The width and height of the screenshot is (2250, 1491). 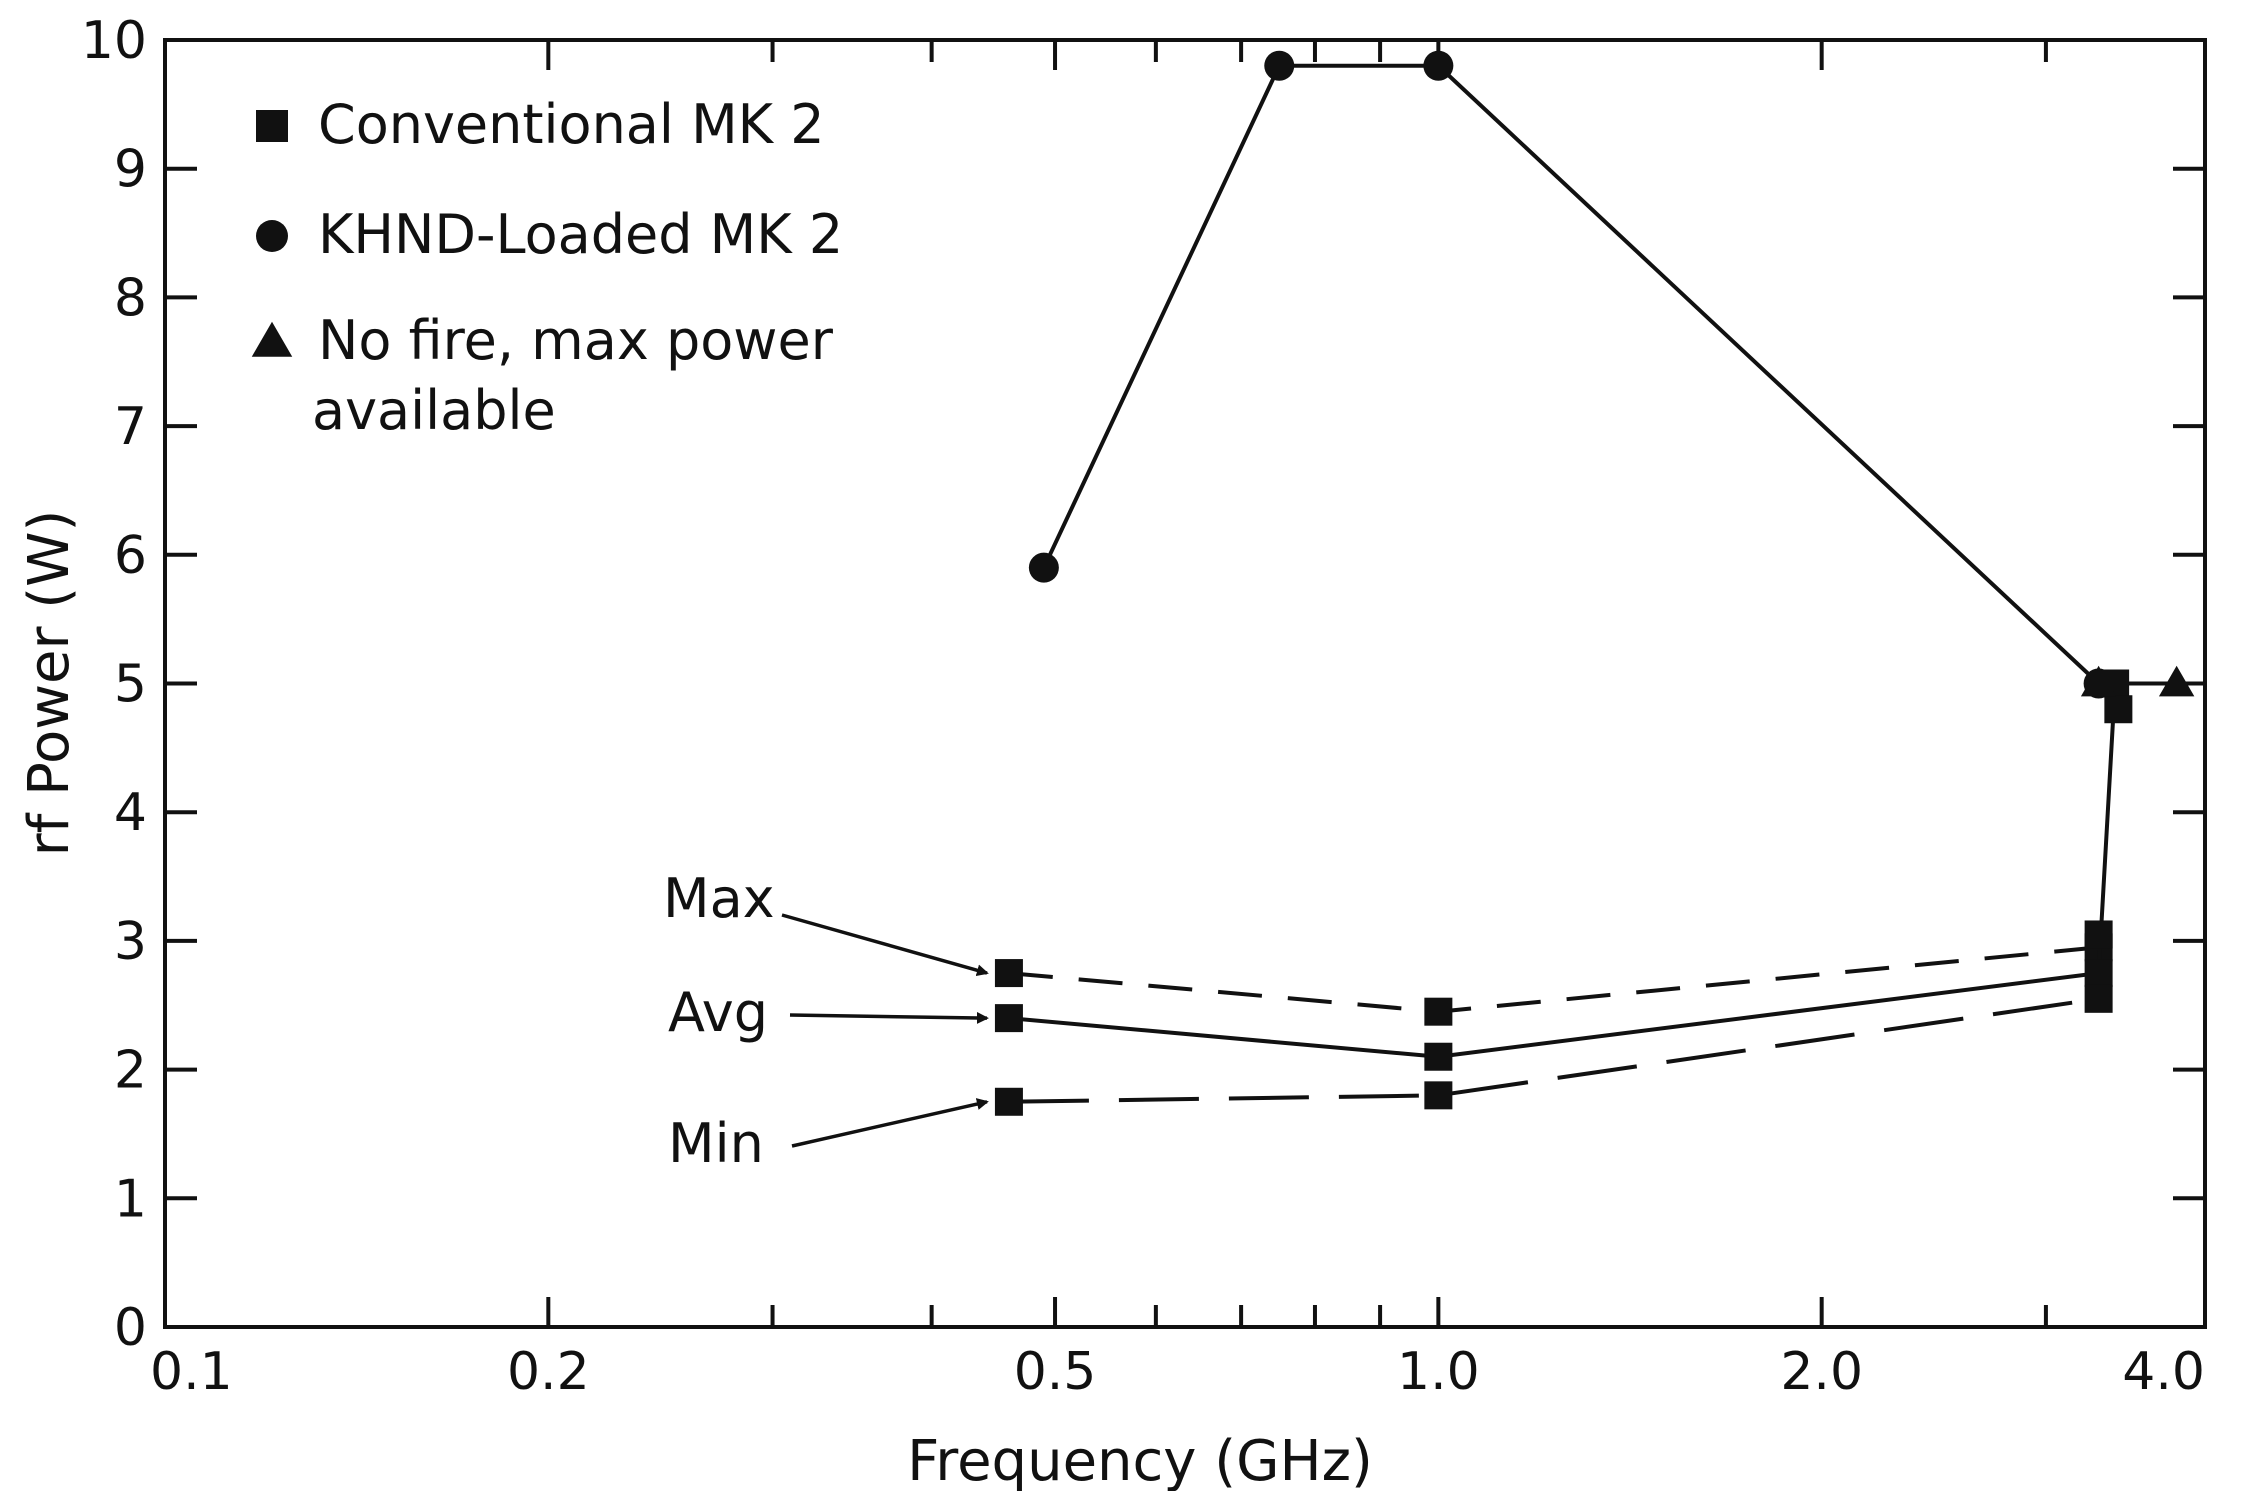 I want to click on series-conventional-max, so click(x=1553, y=979).